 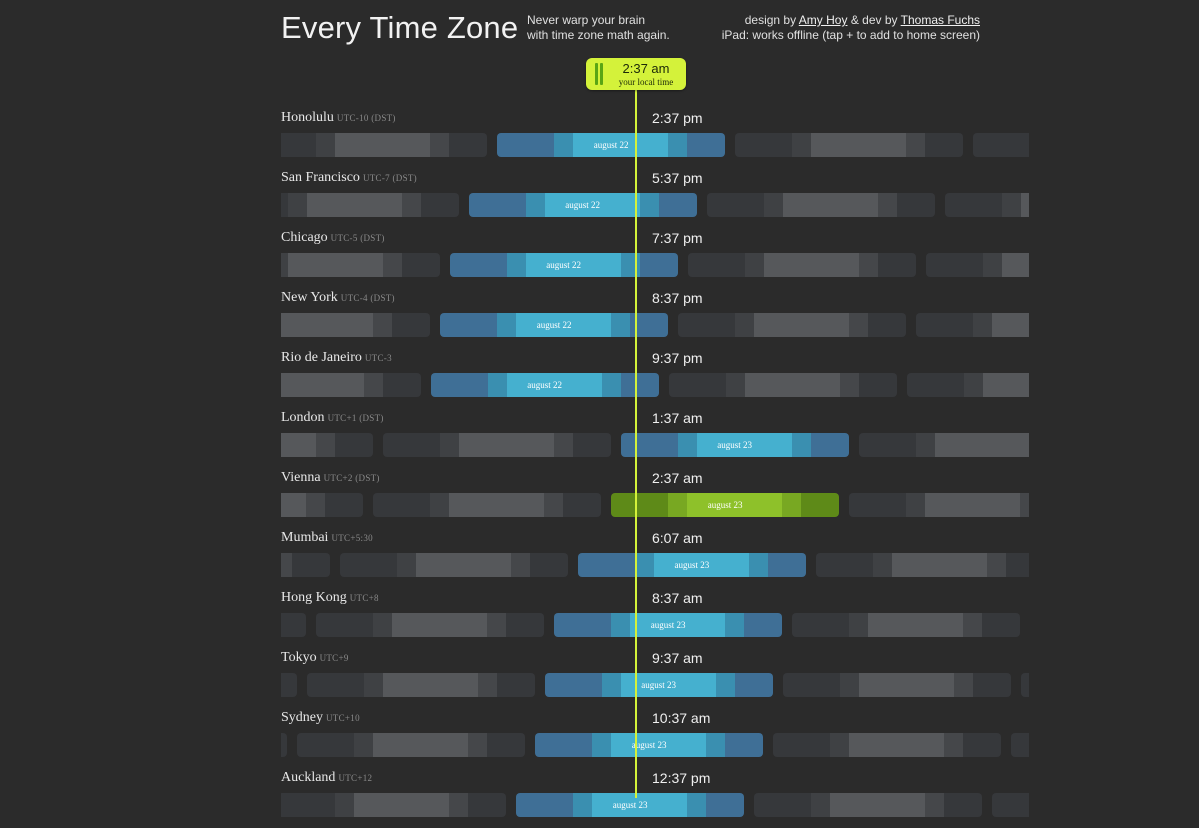 What do you see at coordinates (636, 74) in the screenshot?
I see `local-time-handle: 2:37 am your local time` at bounding box center [636, 74].